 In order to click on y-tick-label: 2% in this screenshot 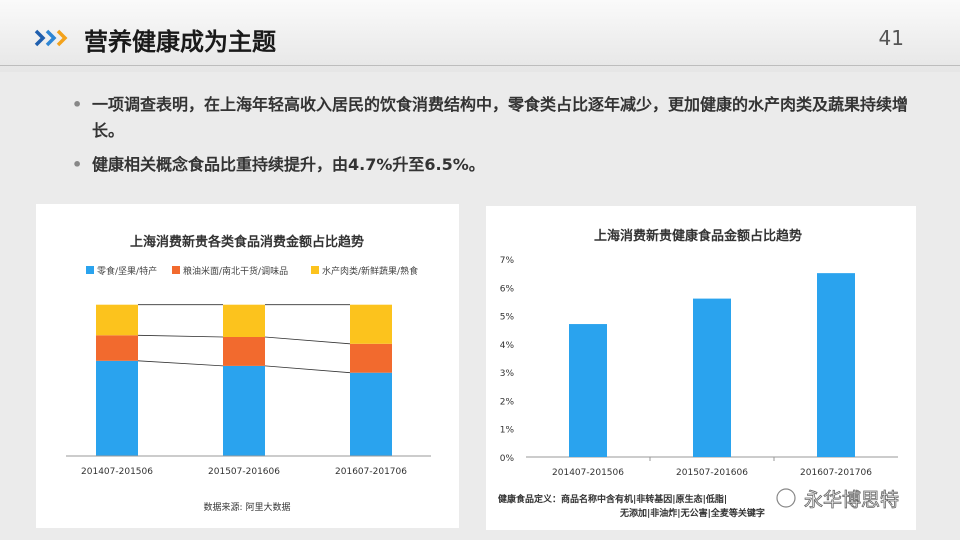, I will do `click(507, 402)`.